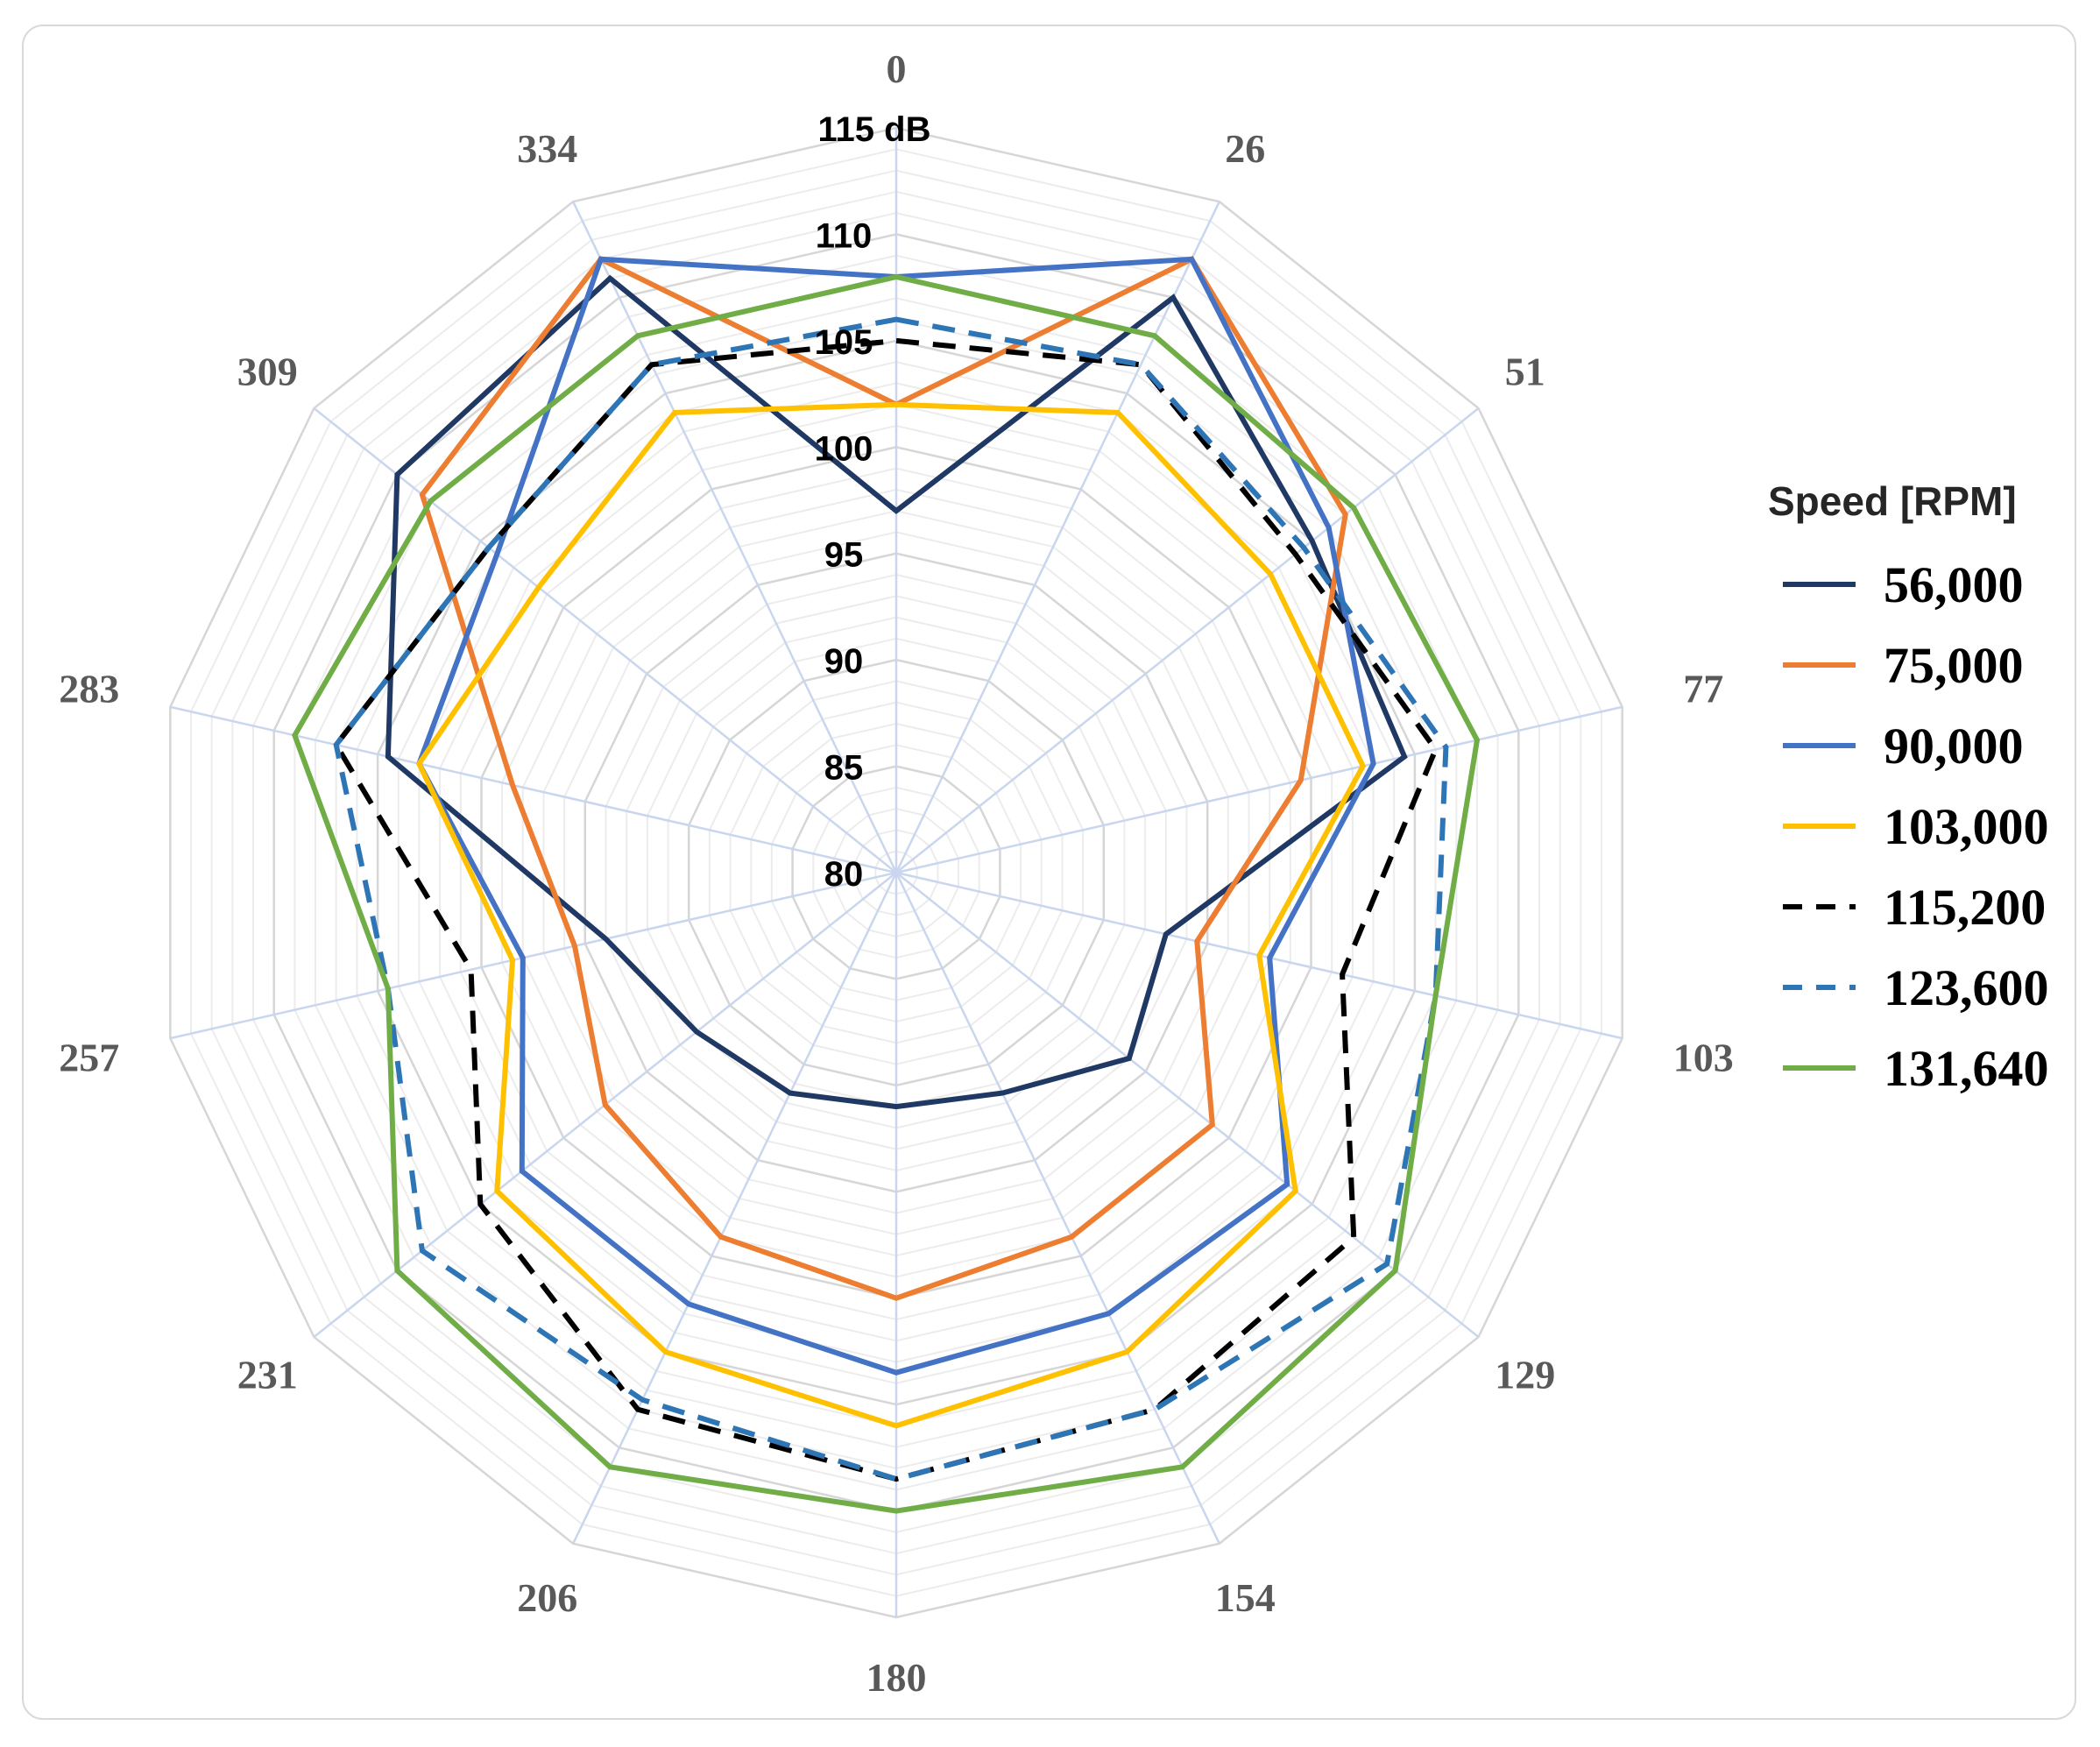  What do you see at coordinates (1954, 665) in the screenshot?
I see `legend-label: 75,000` at bounding box center [1954, 665].